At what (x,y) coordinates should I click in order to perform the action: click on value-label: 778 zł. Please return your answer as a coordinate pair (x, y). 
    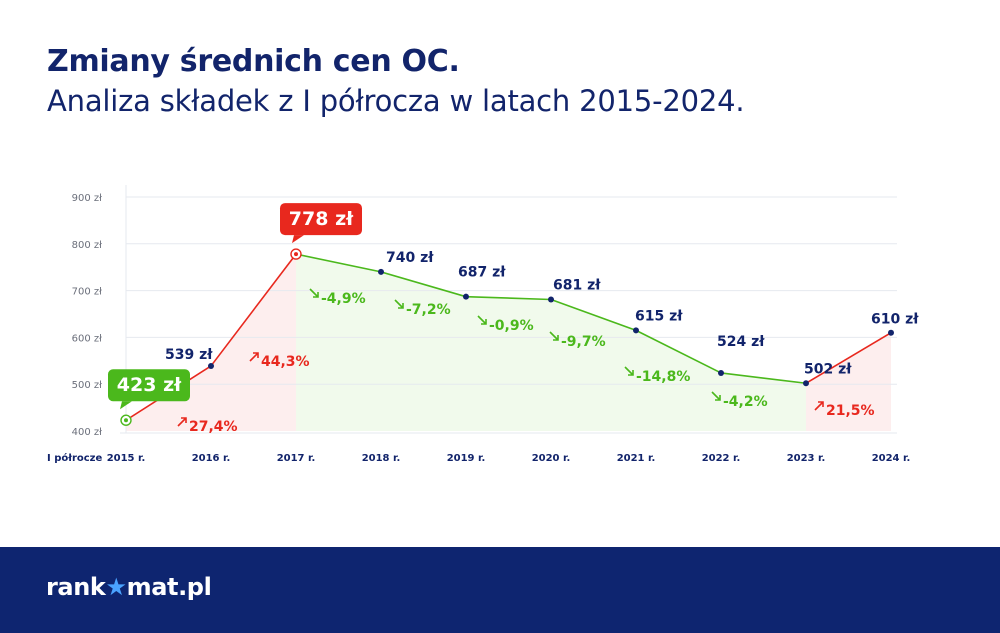
    Looking at the image, I should click on (321, 219).